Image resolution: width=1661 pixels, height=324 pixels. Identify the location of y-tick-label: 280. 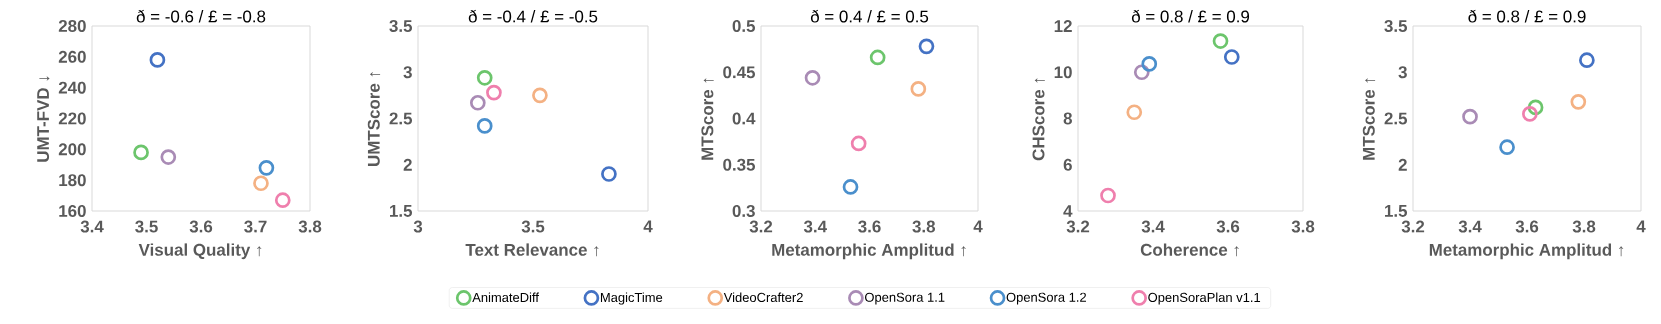
(72, 26).